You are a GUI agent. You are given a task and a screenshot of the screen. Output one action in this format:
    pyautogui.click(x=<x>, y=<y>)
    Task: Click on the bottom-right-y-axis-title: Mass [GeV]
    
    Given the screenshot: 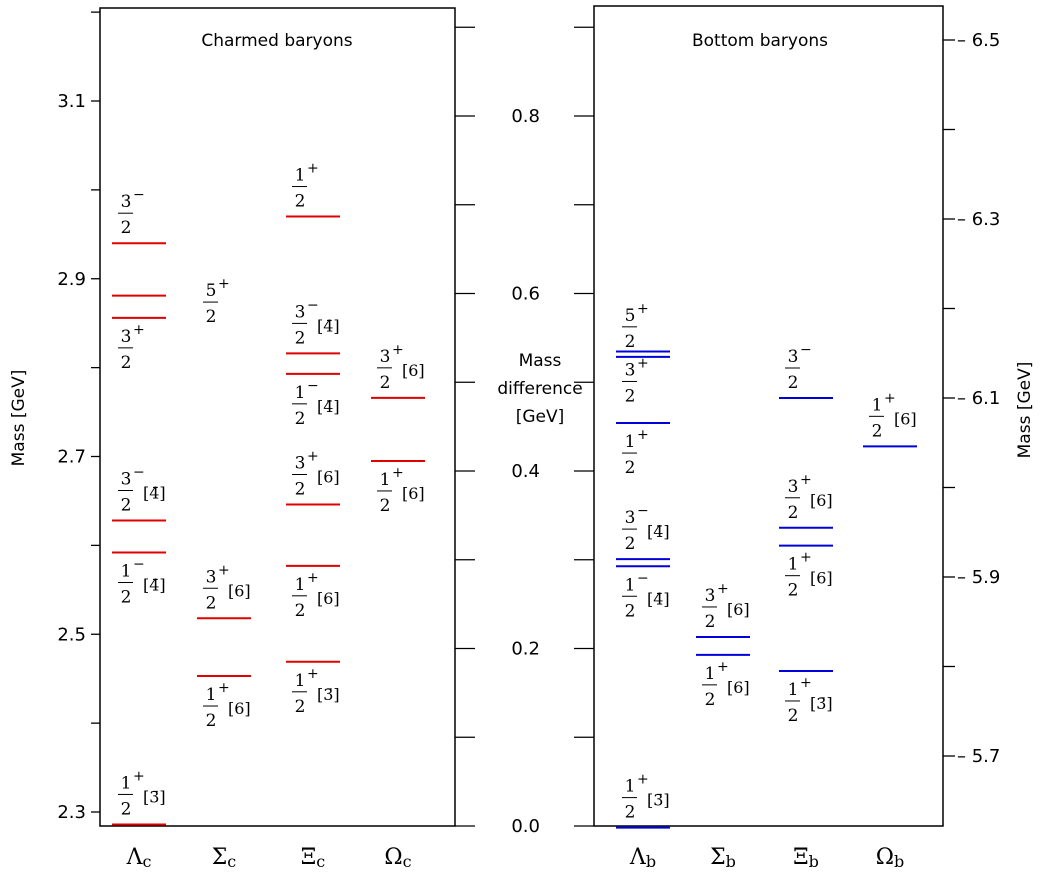 What is the action you would take?
    pyautogui.click(x=1025, y=410)
    